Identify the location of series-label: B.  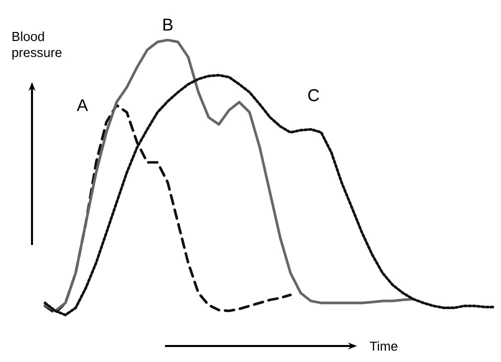
(168, 24).